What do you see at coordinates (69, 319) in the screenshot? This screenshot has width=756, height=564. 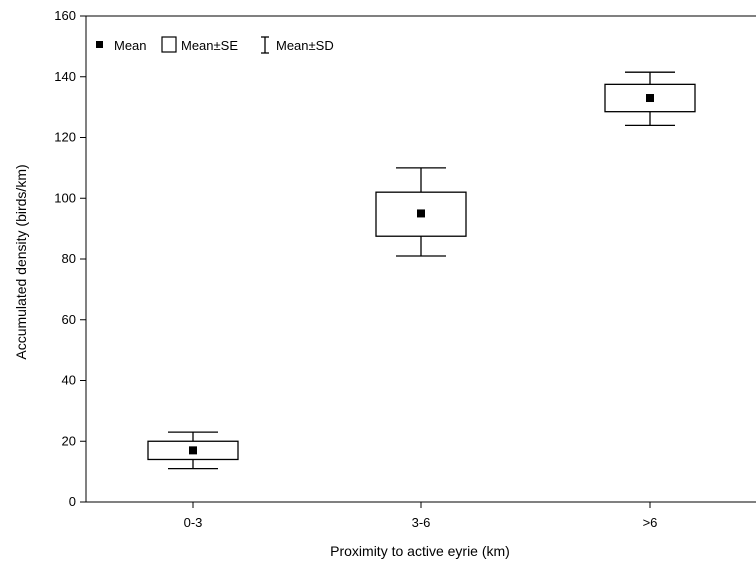 I see `y-tick-label: 60` at bounding box center [69, 319].